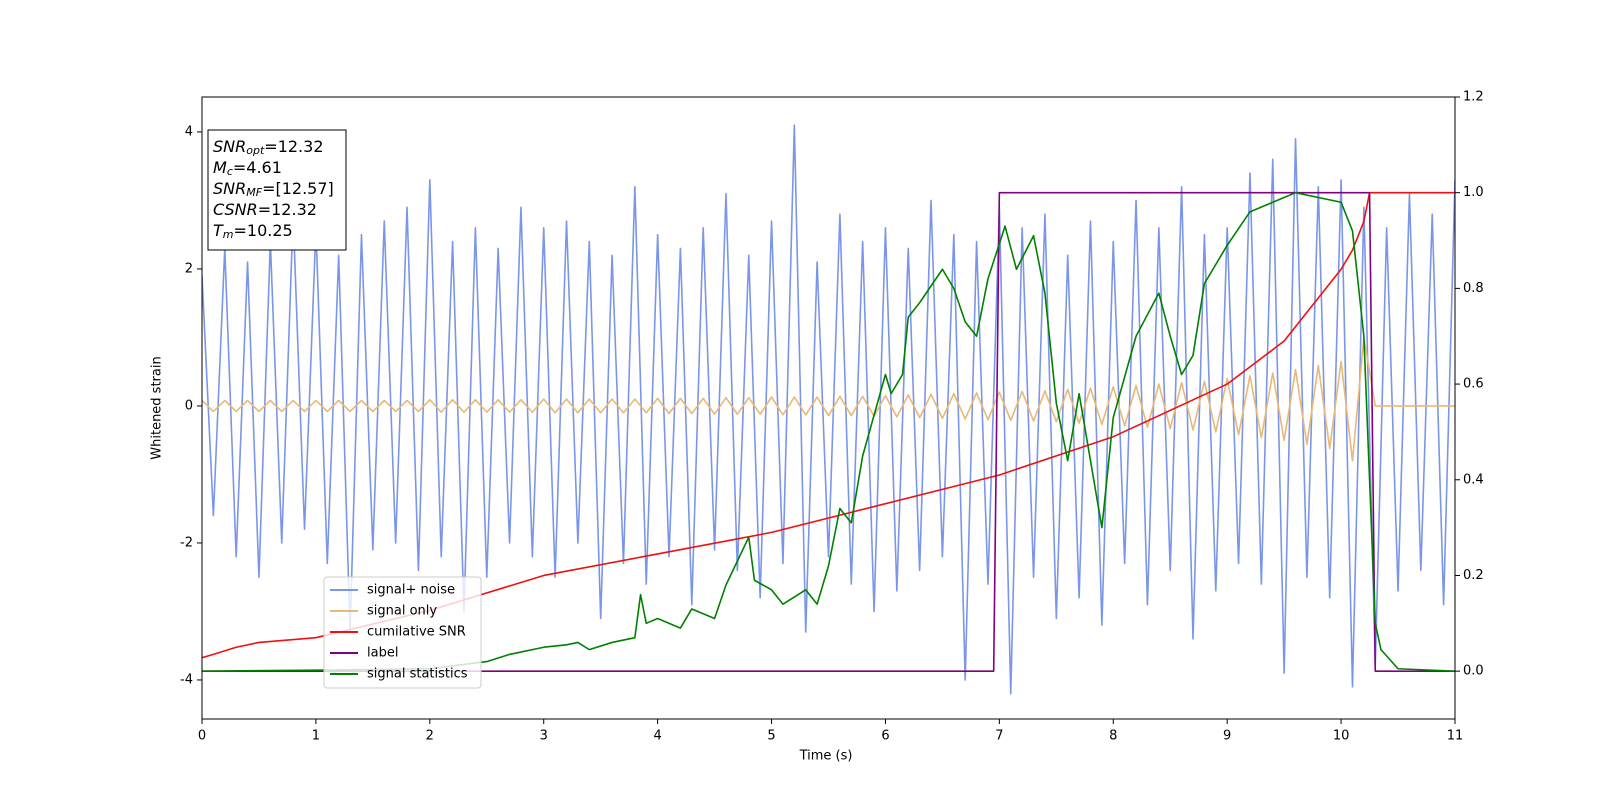  I want to click on annotation-subscript: MF, so click(254, 192).